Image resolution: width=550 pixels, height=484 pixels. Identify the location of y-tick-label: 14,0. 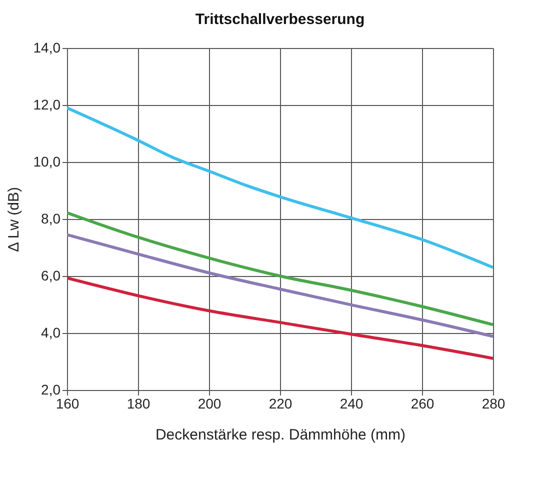
(47, 48).